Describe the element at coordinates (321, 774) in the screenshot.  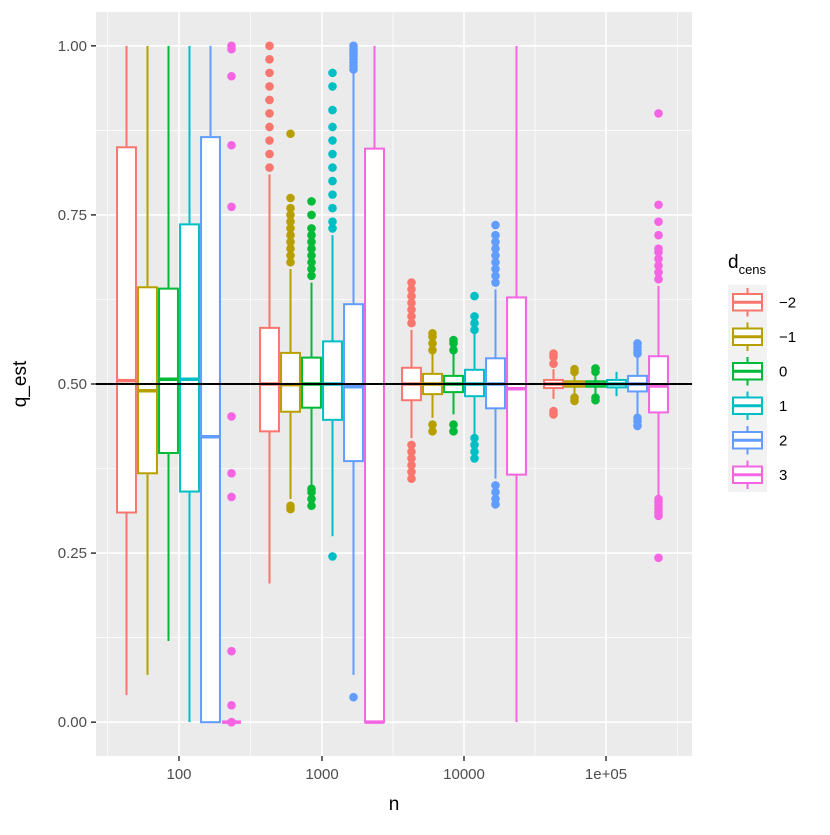
I see `x-tick-label: 1000` at that location.